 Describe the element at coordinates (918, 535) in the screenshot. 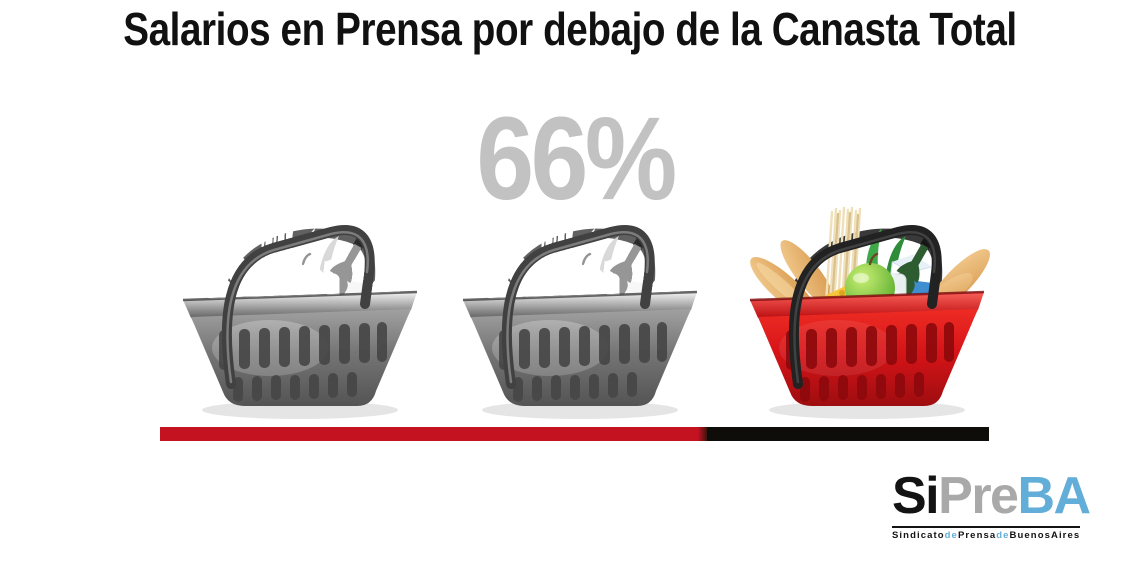

I see `tagline-sindicato: Sindicato` at that location.